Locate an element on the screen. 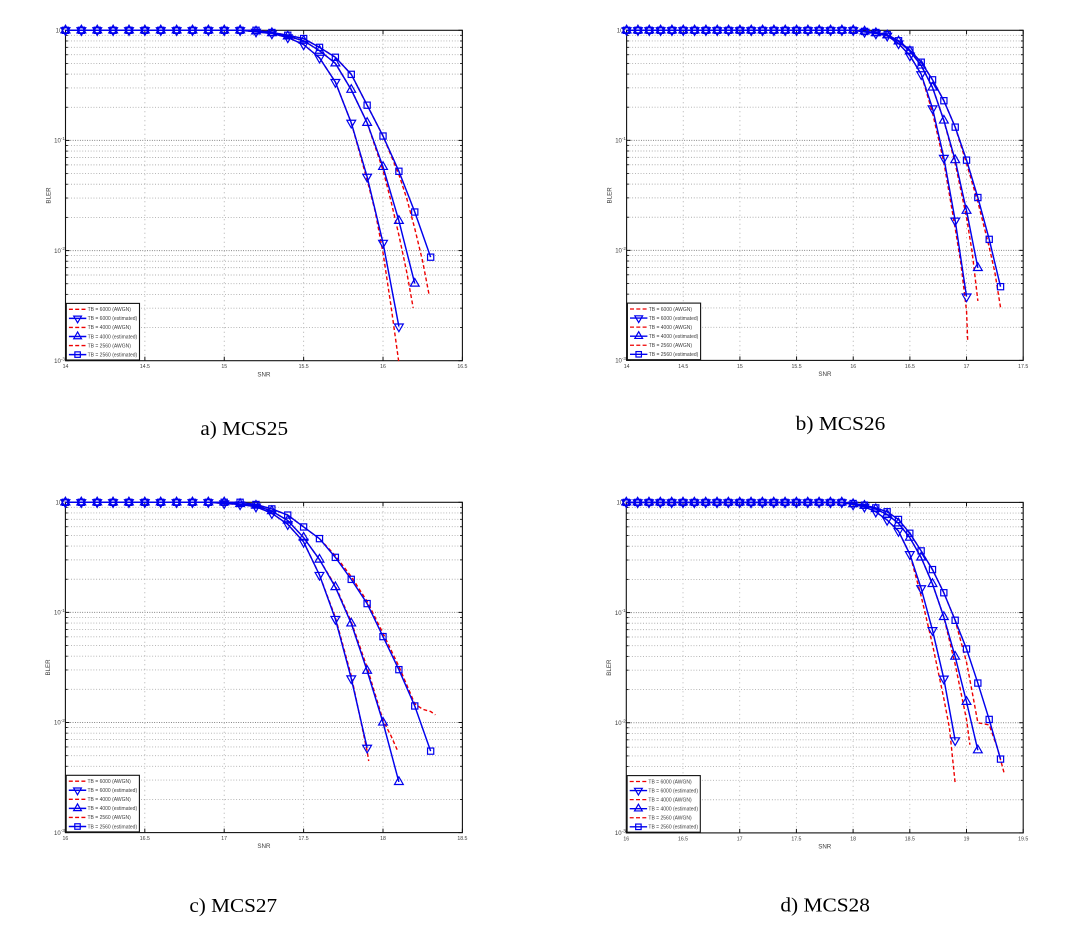 This screenshot has height=925, width=1072. svg-text: a) MCS25 is located at coordinates (244, 429).